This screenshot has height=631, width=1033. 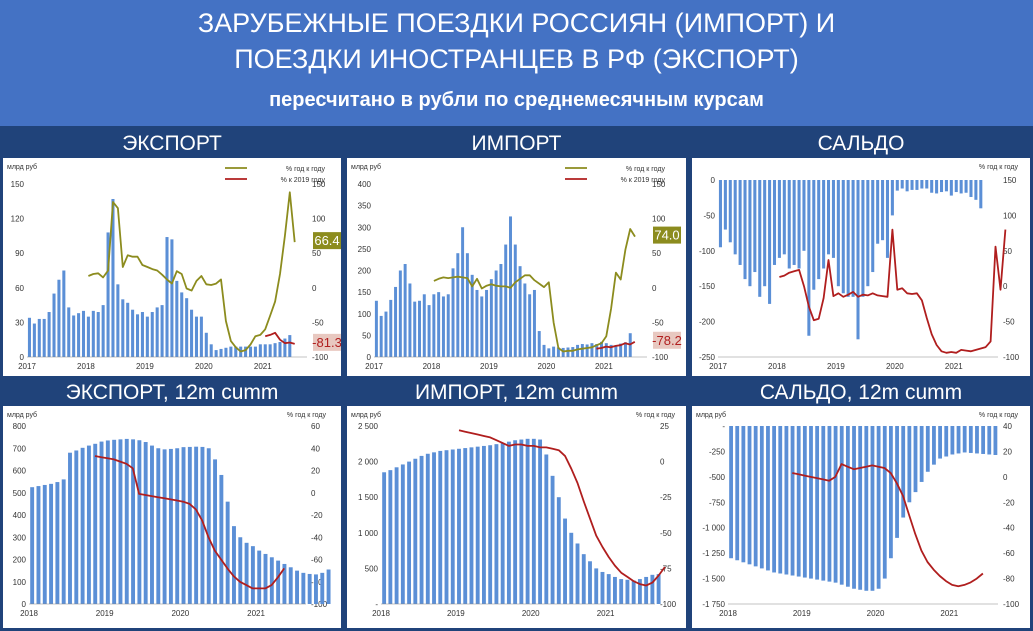 I want to click on series-line-yoy, so click(x=192, y=272).